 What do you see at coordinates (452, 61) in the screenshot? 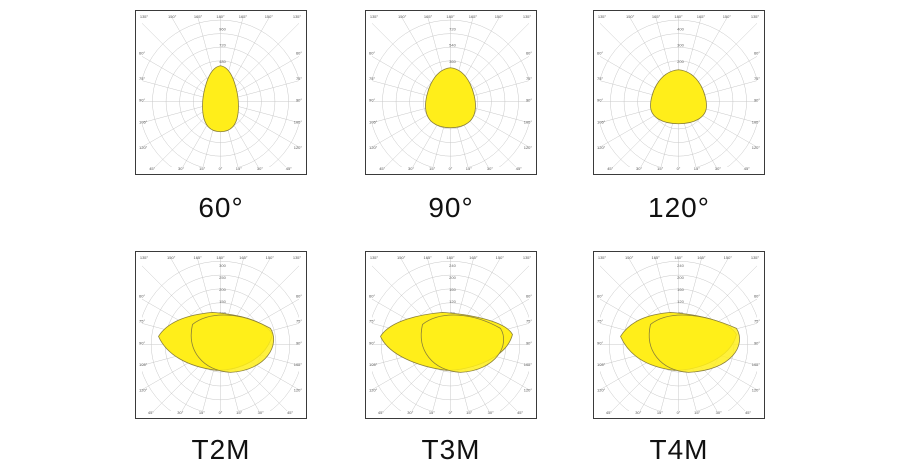
I see `radial-value-label: 360` at bounding box center [452, 61].